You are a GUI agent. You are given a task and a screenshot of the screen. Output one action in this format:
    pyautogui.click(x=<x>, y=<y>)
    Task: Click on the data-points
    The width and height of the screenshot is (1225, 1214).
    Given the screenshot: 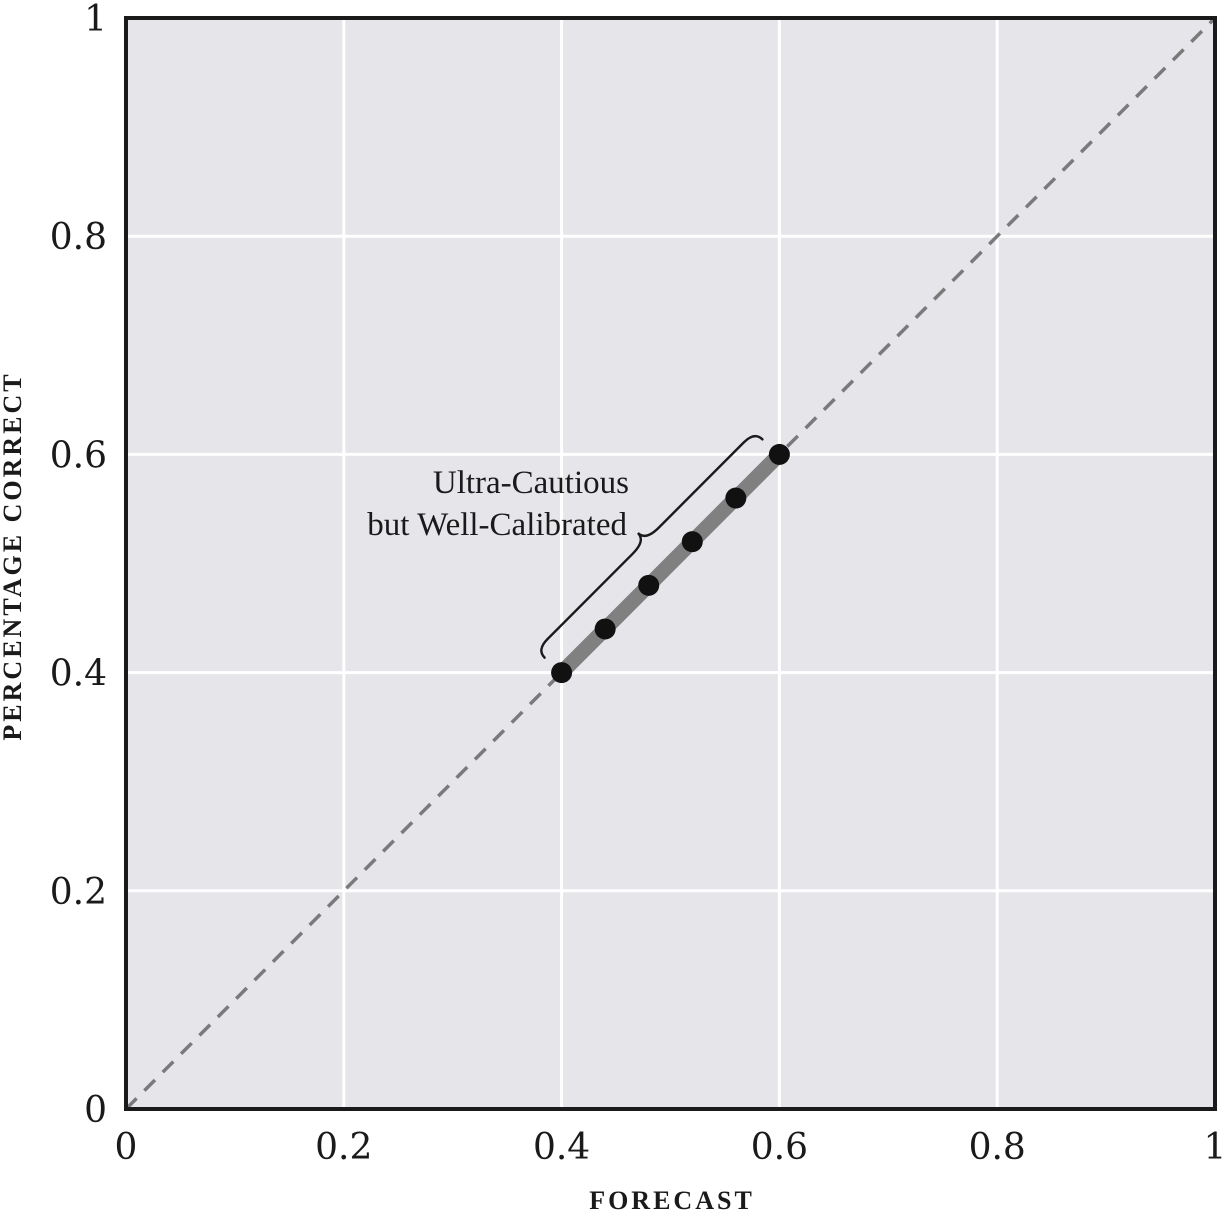 What is the action you would take?
    pyautogui.click(x=670, y=563)
    